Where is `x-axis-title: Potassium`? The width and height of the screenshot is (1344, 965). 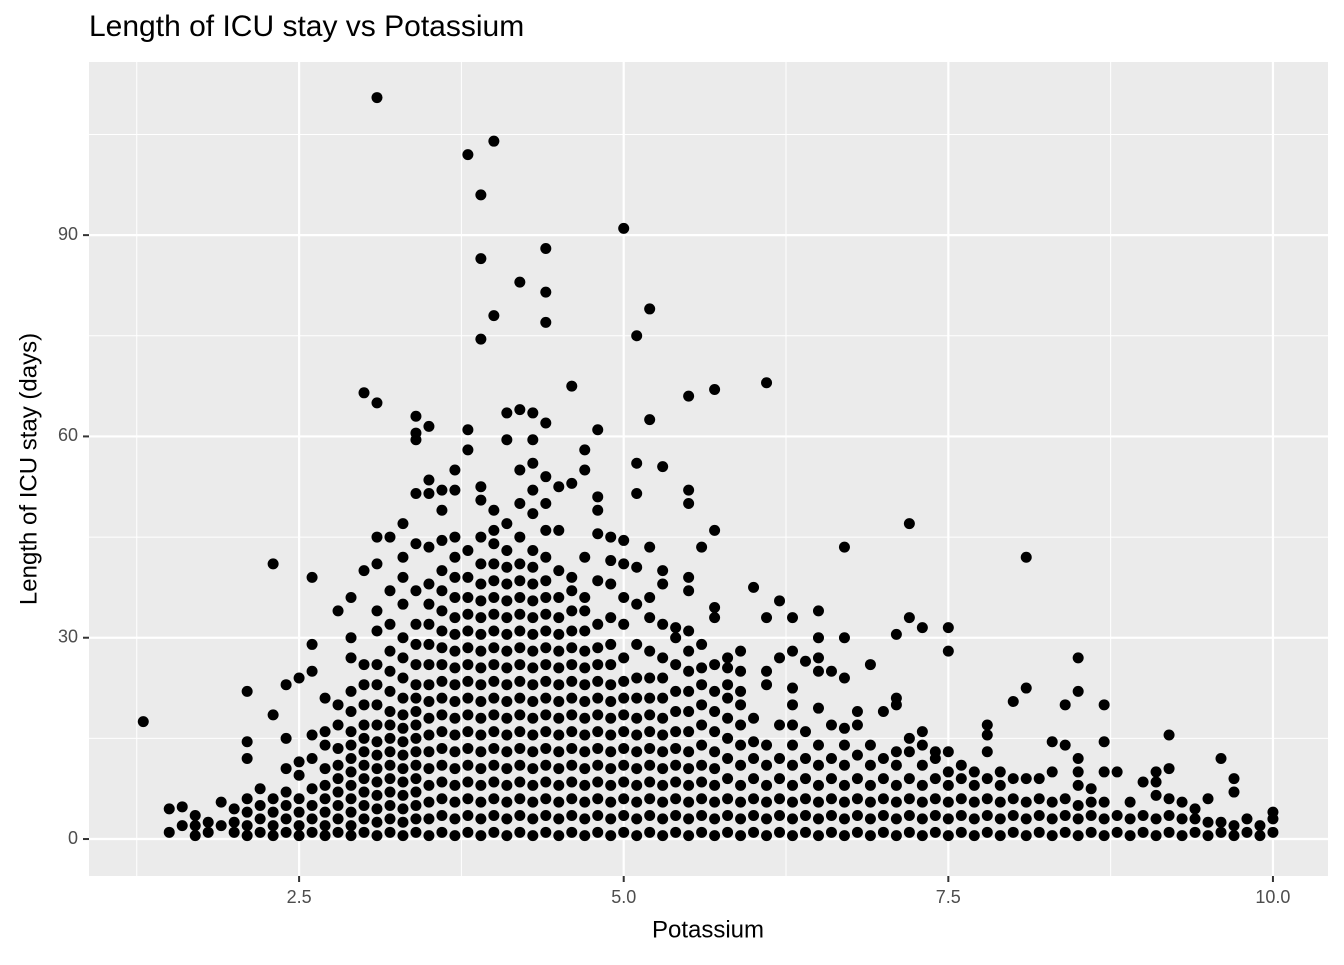
x-axis-title: Potassium is located at coordinates (708, 929).